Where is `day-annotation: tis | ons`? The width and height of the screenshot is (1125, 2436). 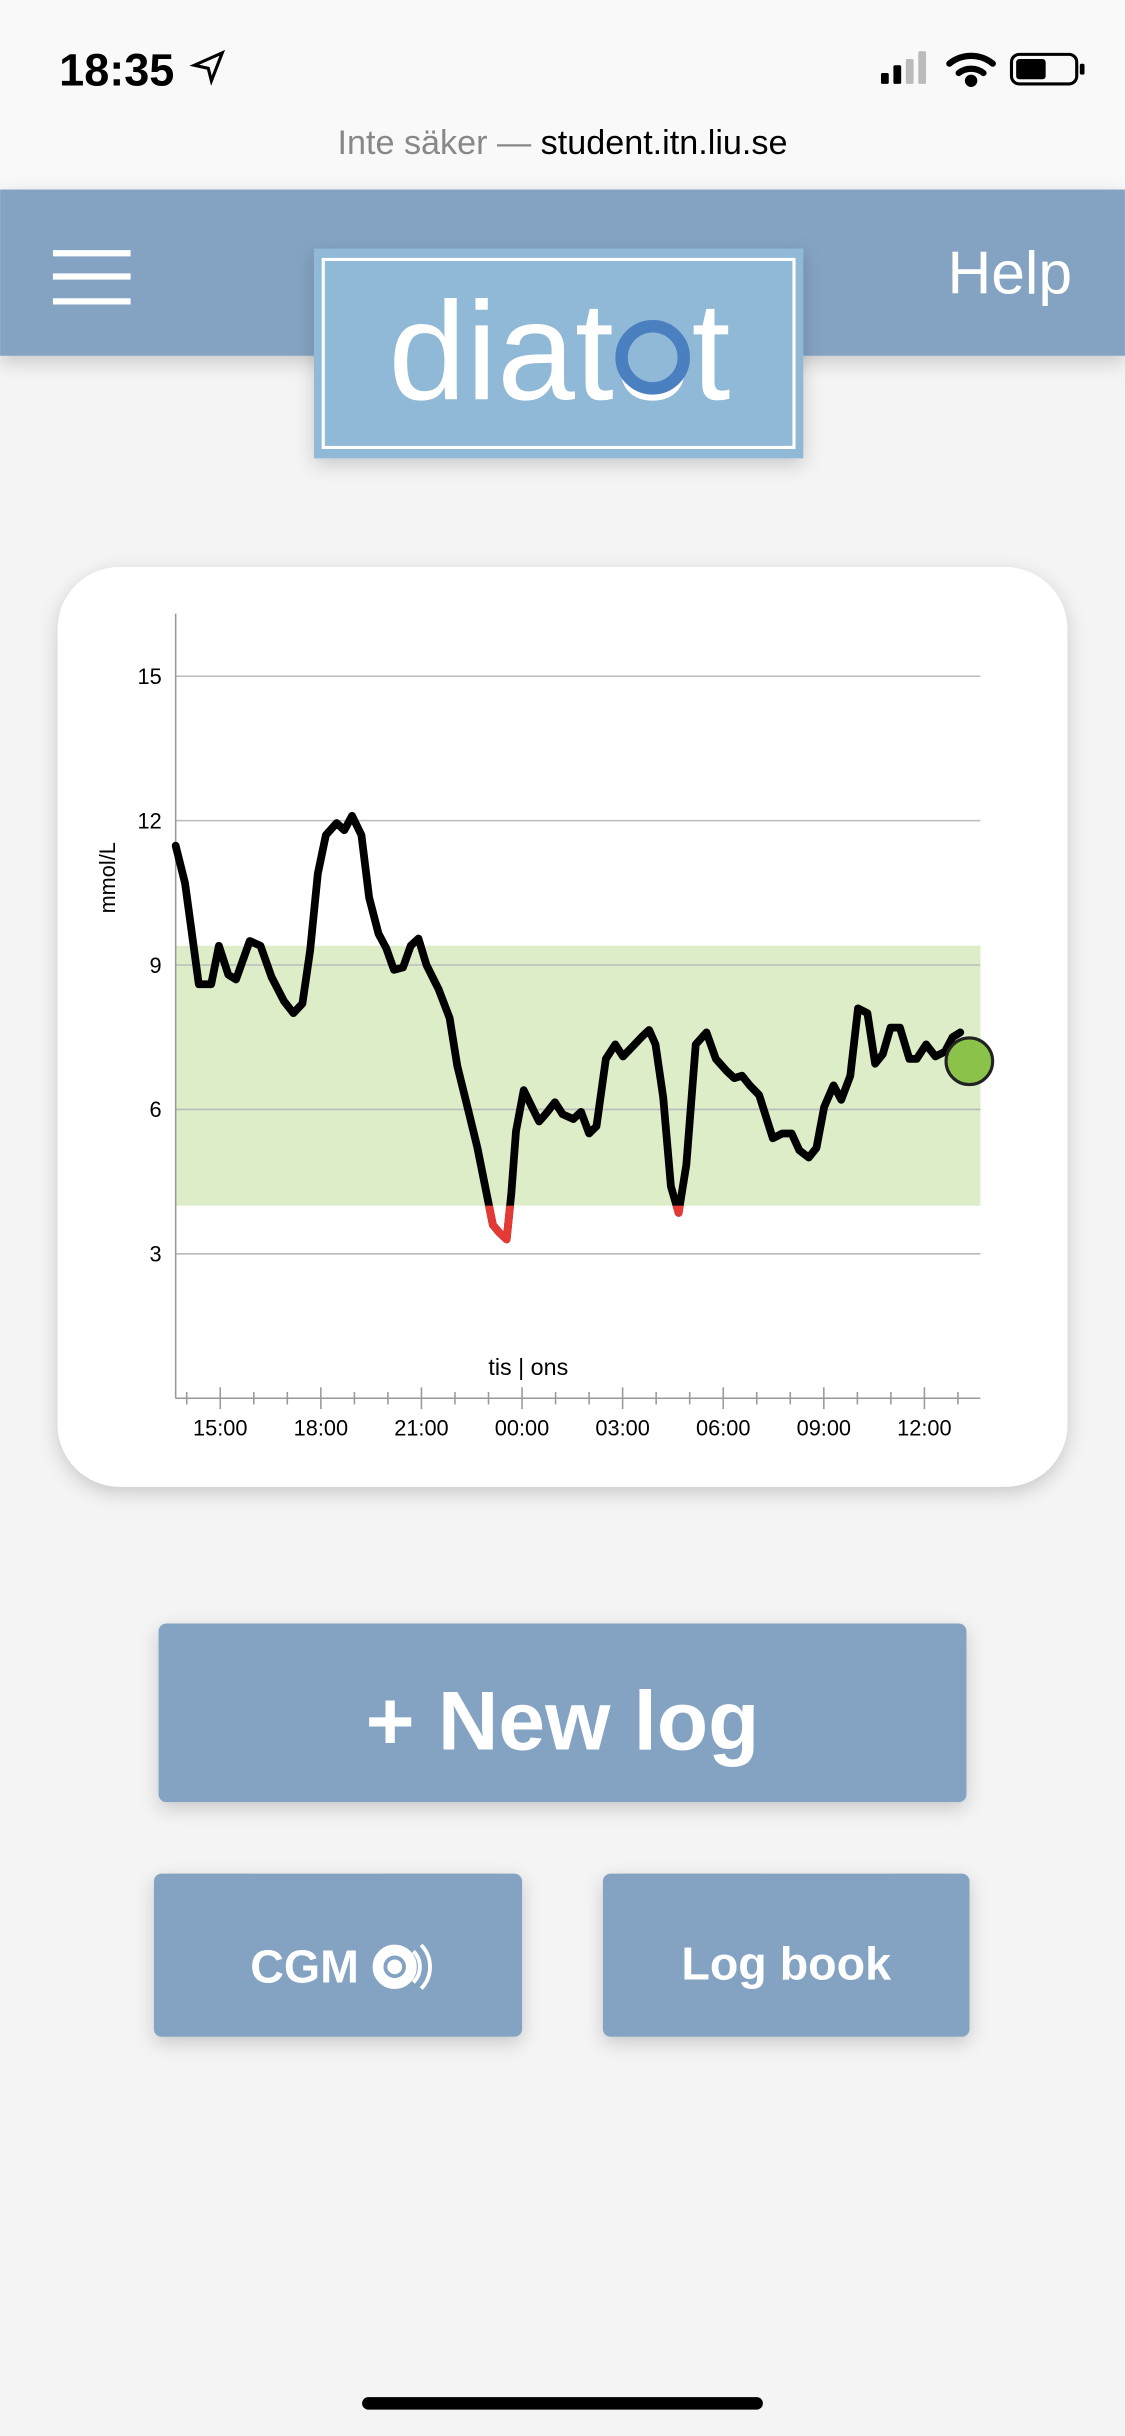 day-annotation: tis | ons is located at coordinates (528, 1367).